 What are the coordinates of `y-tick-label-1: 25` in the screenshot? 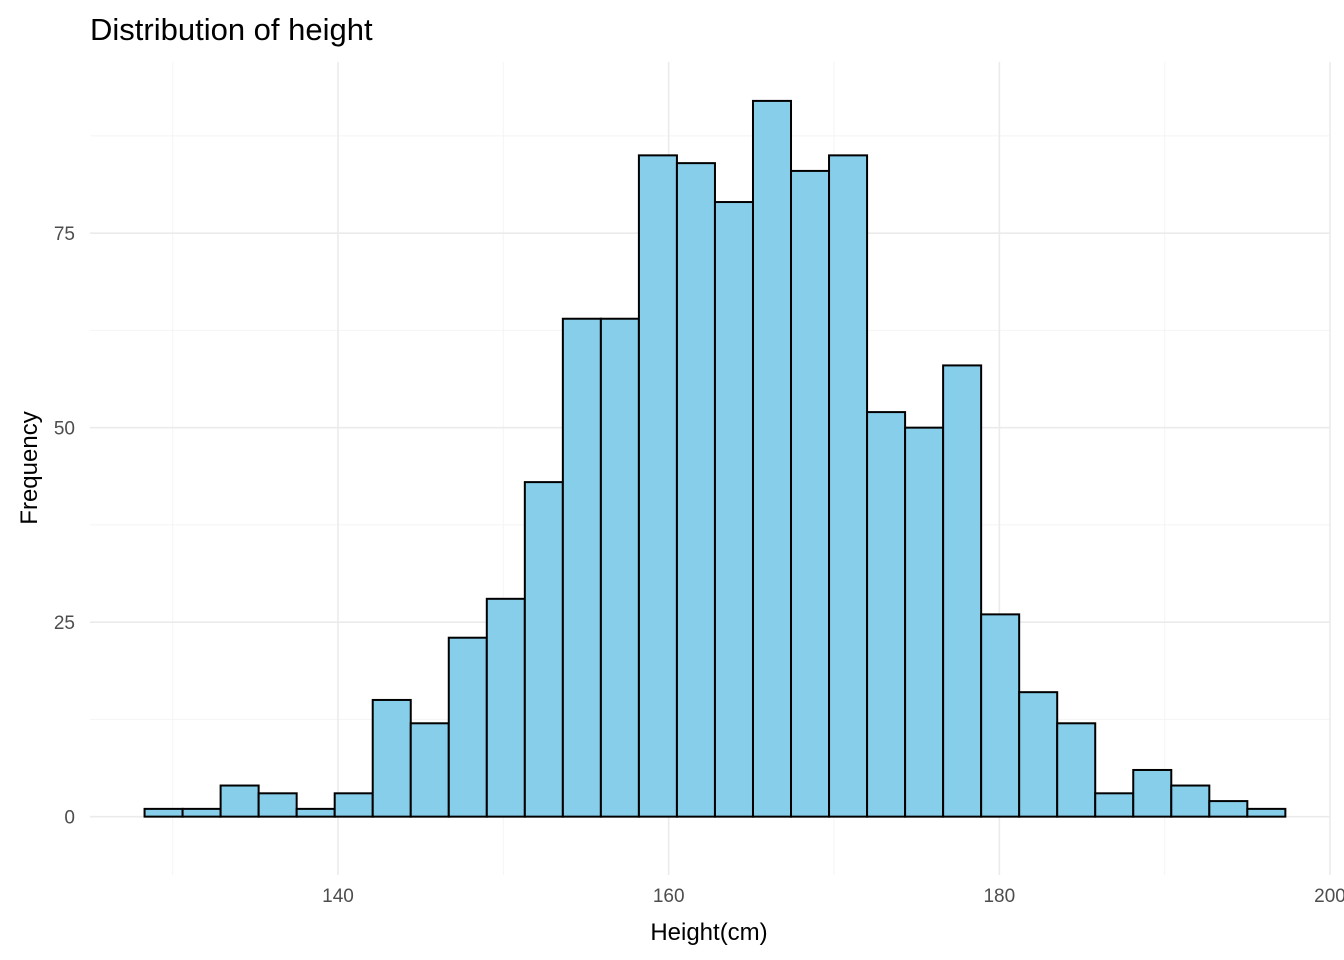 It's located at (64, 623).